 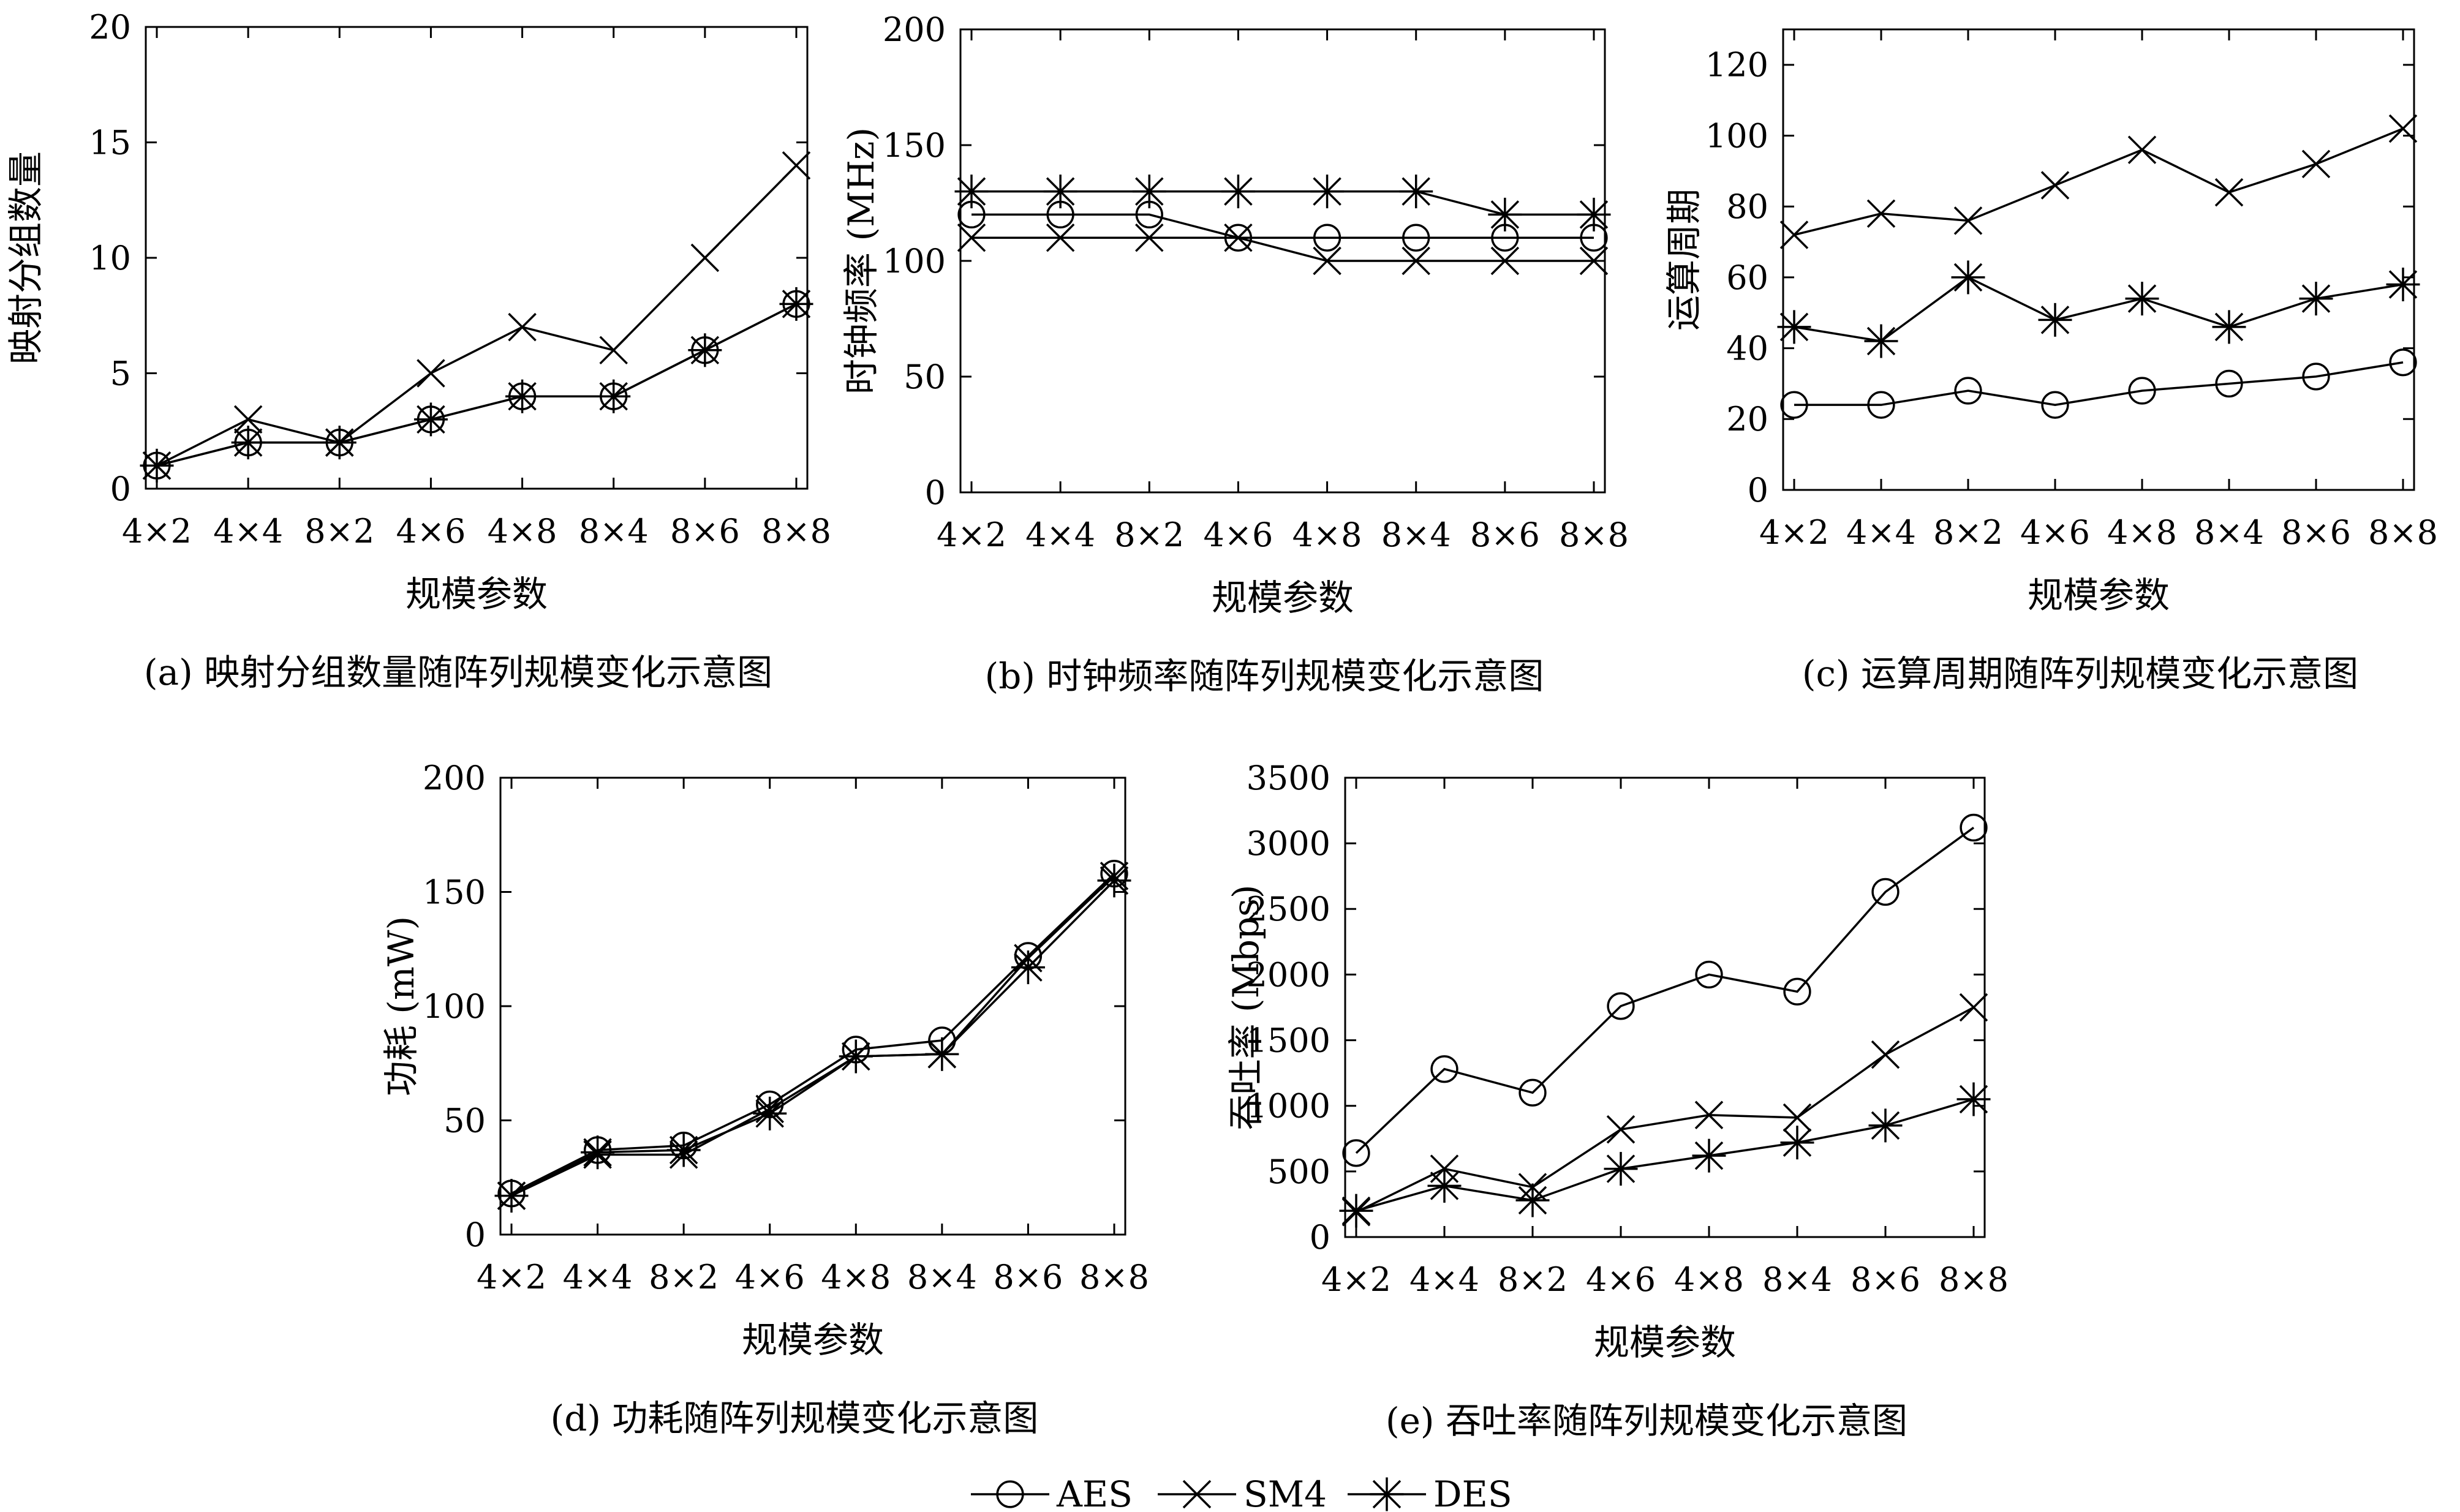 What do you see at coordinates (1285, 1492) in the screenshot?
I see `legend-label: SM4` at bounding box center [1285, 1492].